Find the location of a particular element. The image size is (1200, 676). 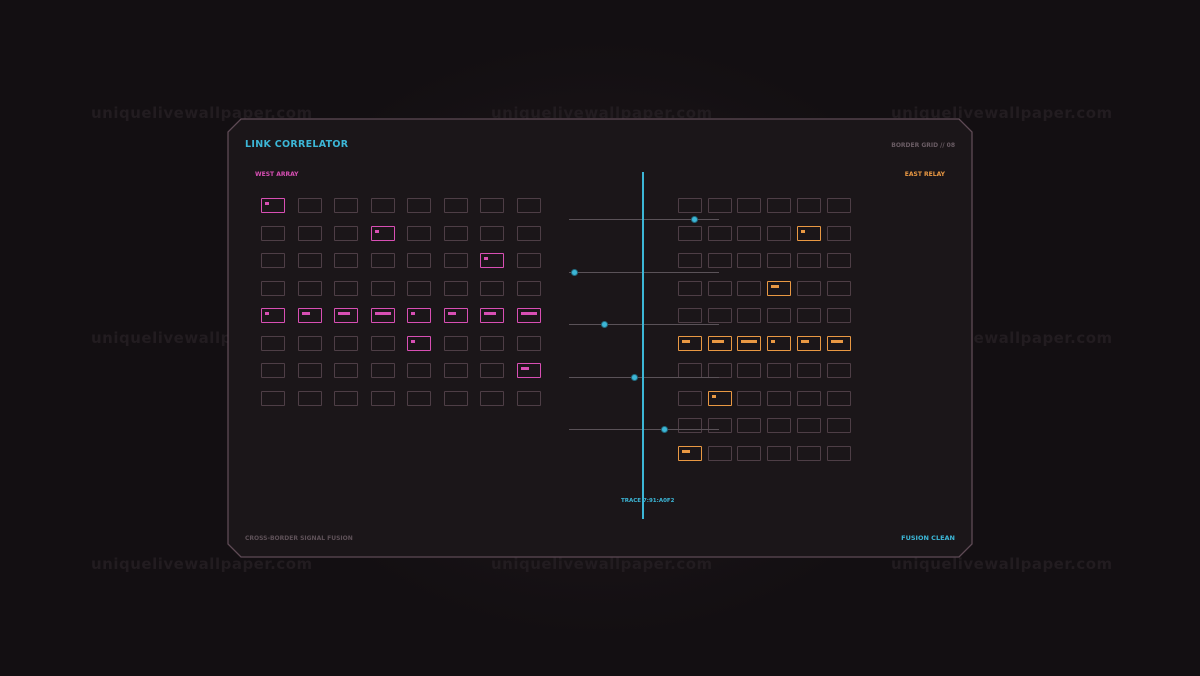

trace-label: TRACE 7:91:A0F2 is located at coordinates (648, 501).